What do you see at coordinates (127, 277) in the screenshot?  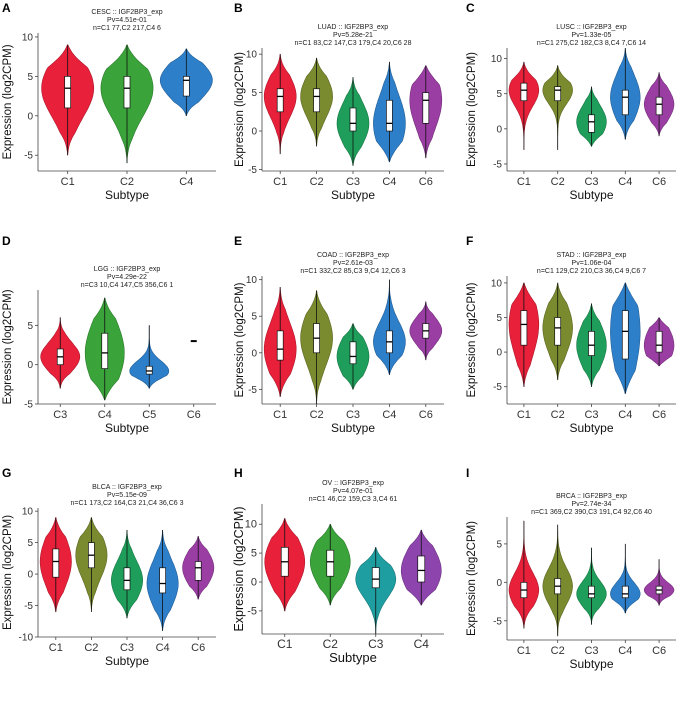 I see `panel-pvalue: Pv=4.29e-22` at bounding box center [127, 277].